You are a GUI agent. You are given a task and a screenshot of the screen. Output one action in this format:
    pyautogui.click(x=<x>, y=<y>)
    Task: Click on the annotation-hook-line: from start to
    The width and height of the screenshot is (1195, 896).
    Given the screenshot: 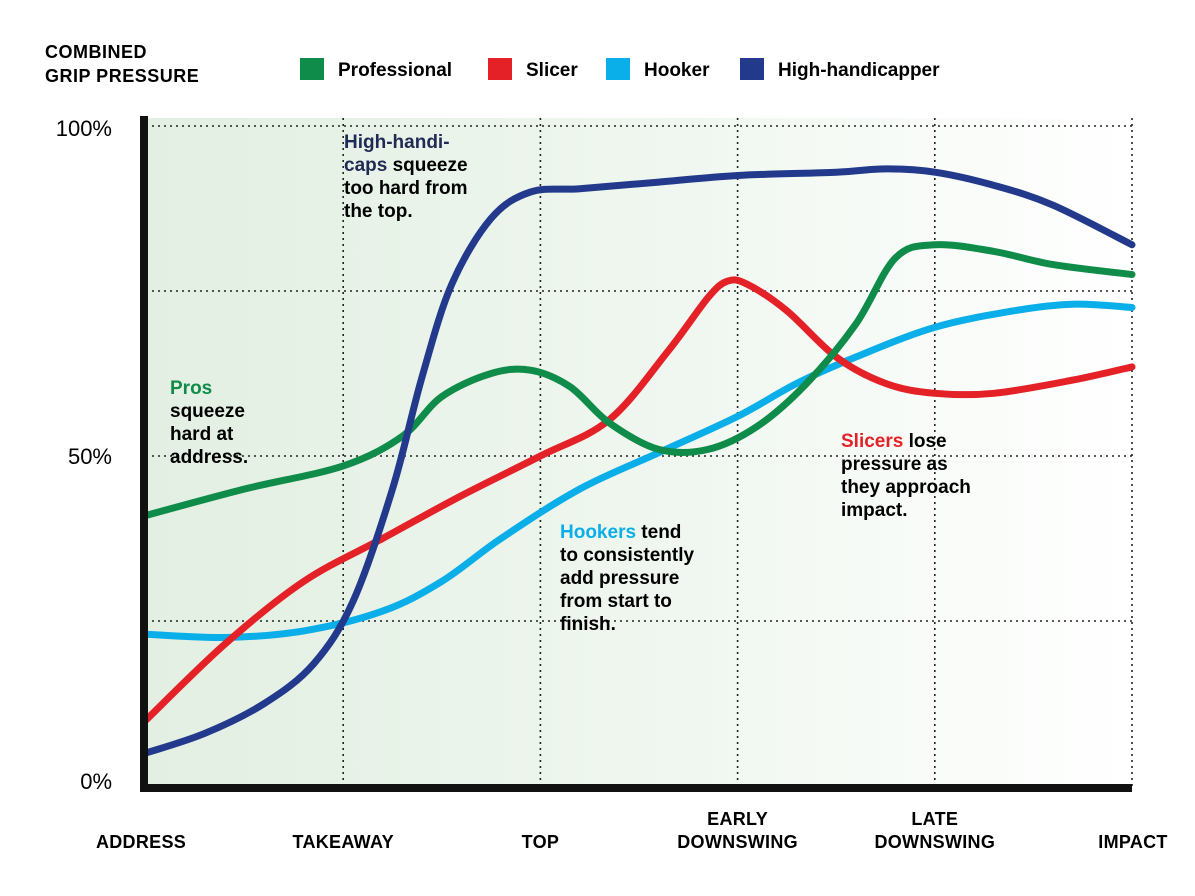 What is the action you would take?
    pyautogui.click(x=616, y=601)
    